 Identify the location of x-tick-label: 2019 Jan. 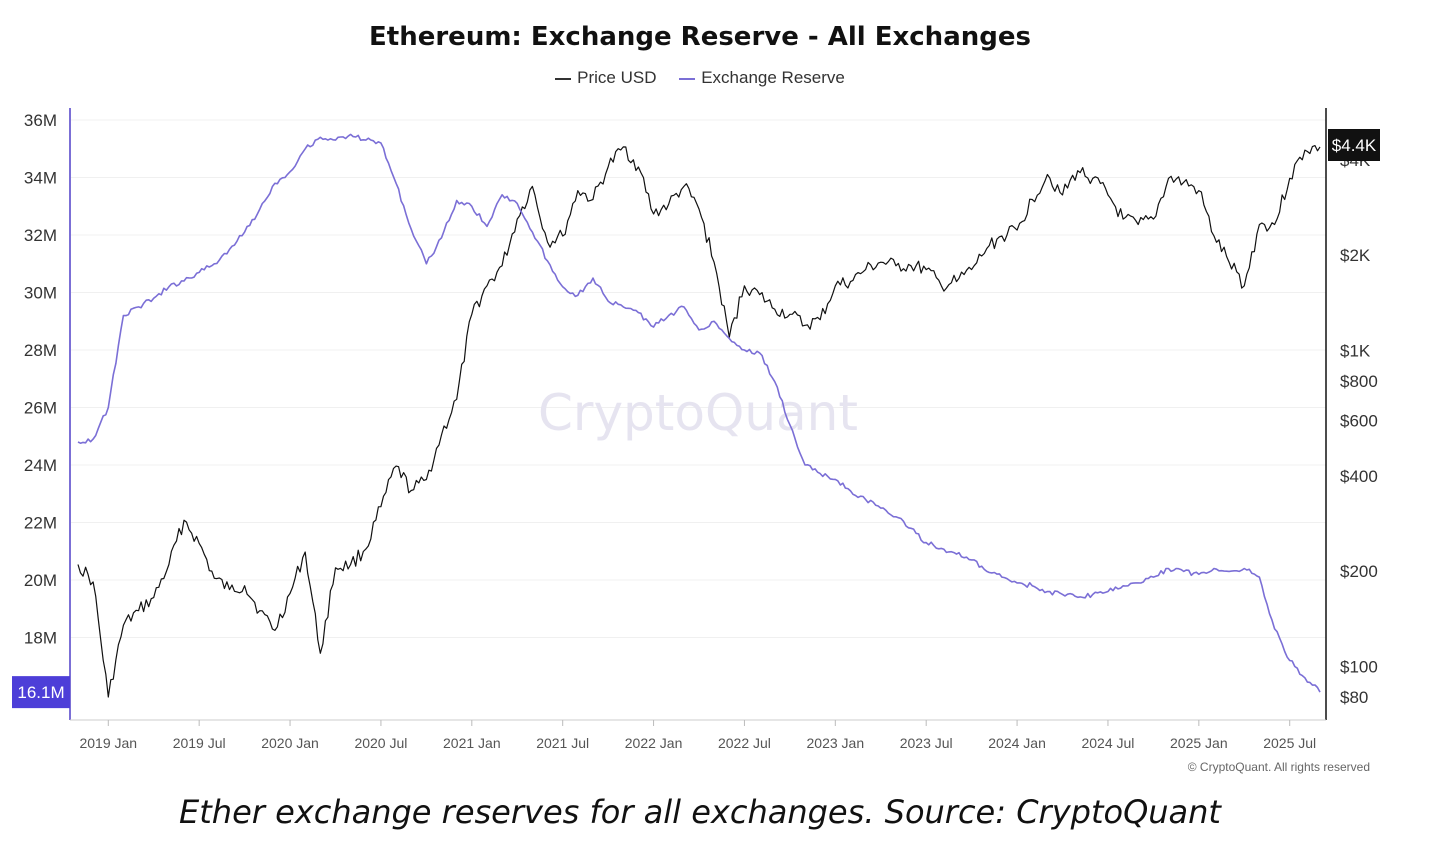
(108, 743).